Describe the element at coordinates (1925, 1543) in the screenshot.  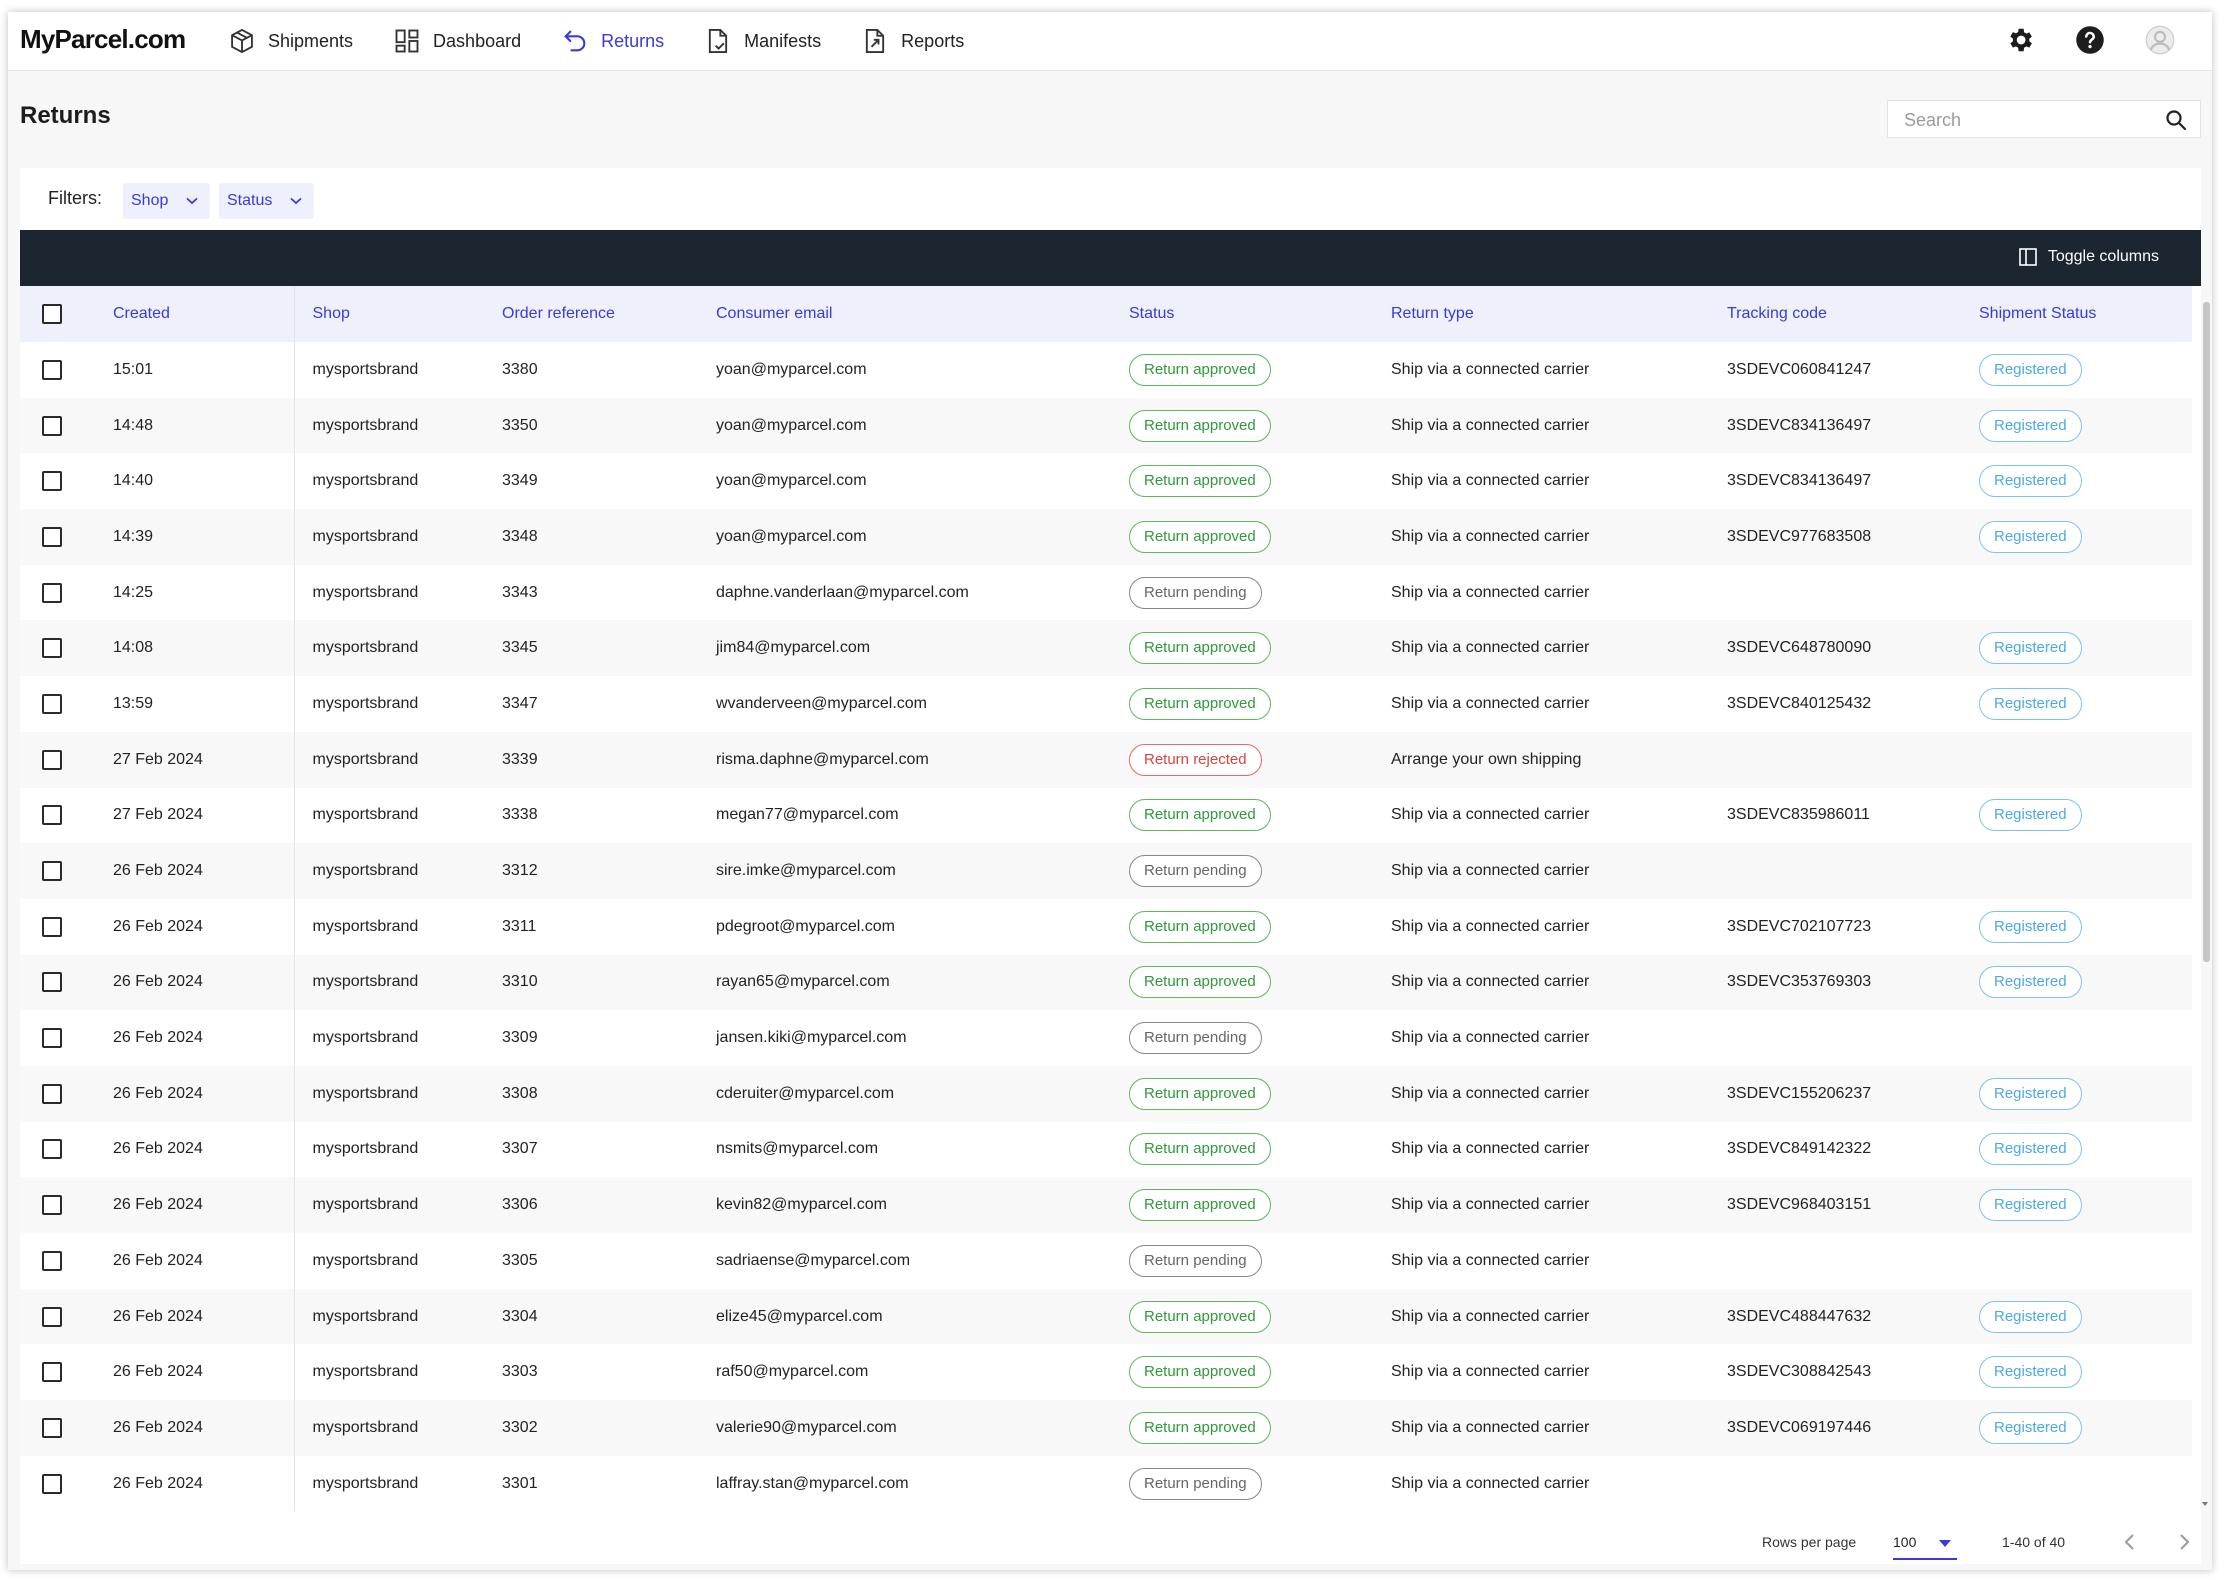
I see `rows-per-page-select: 100` at that location.